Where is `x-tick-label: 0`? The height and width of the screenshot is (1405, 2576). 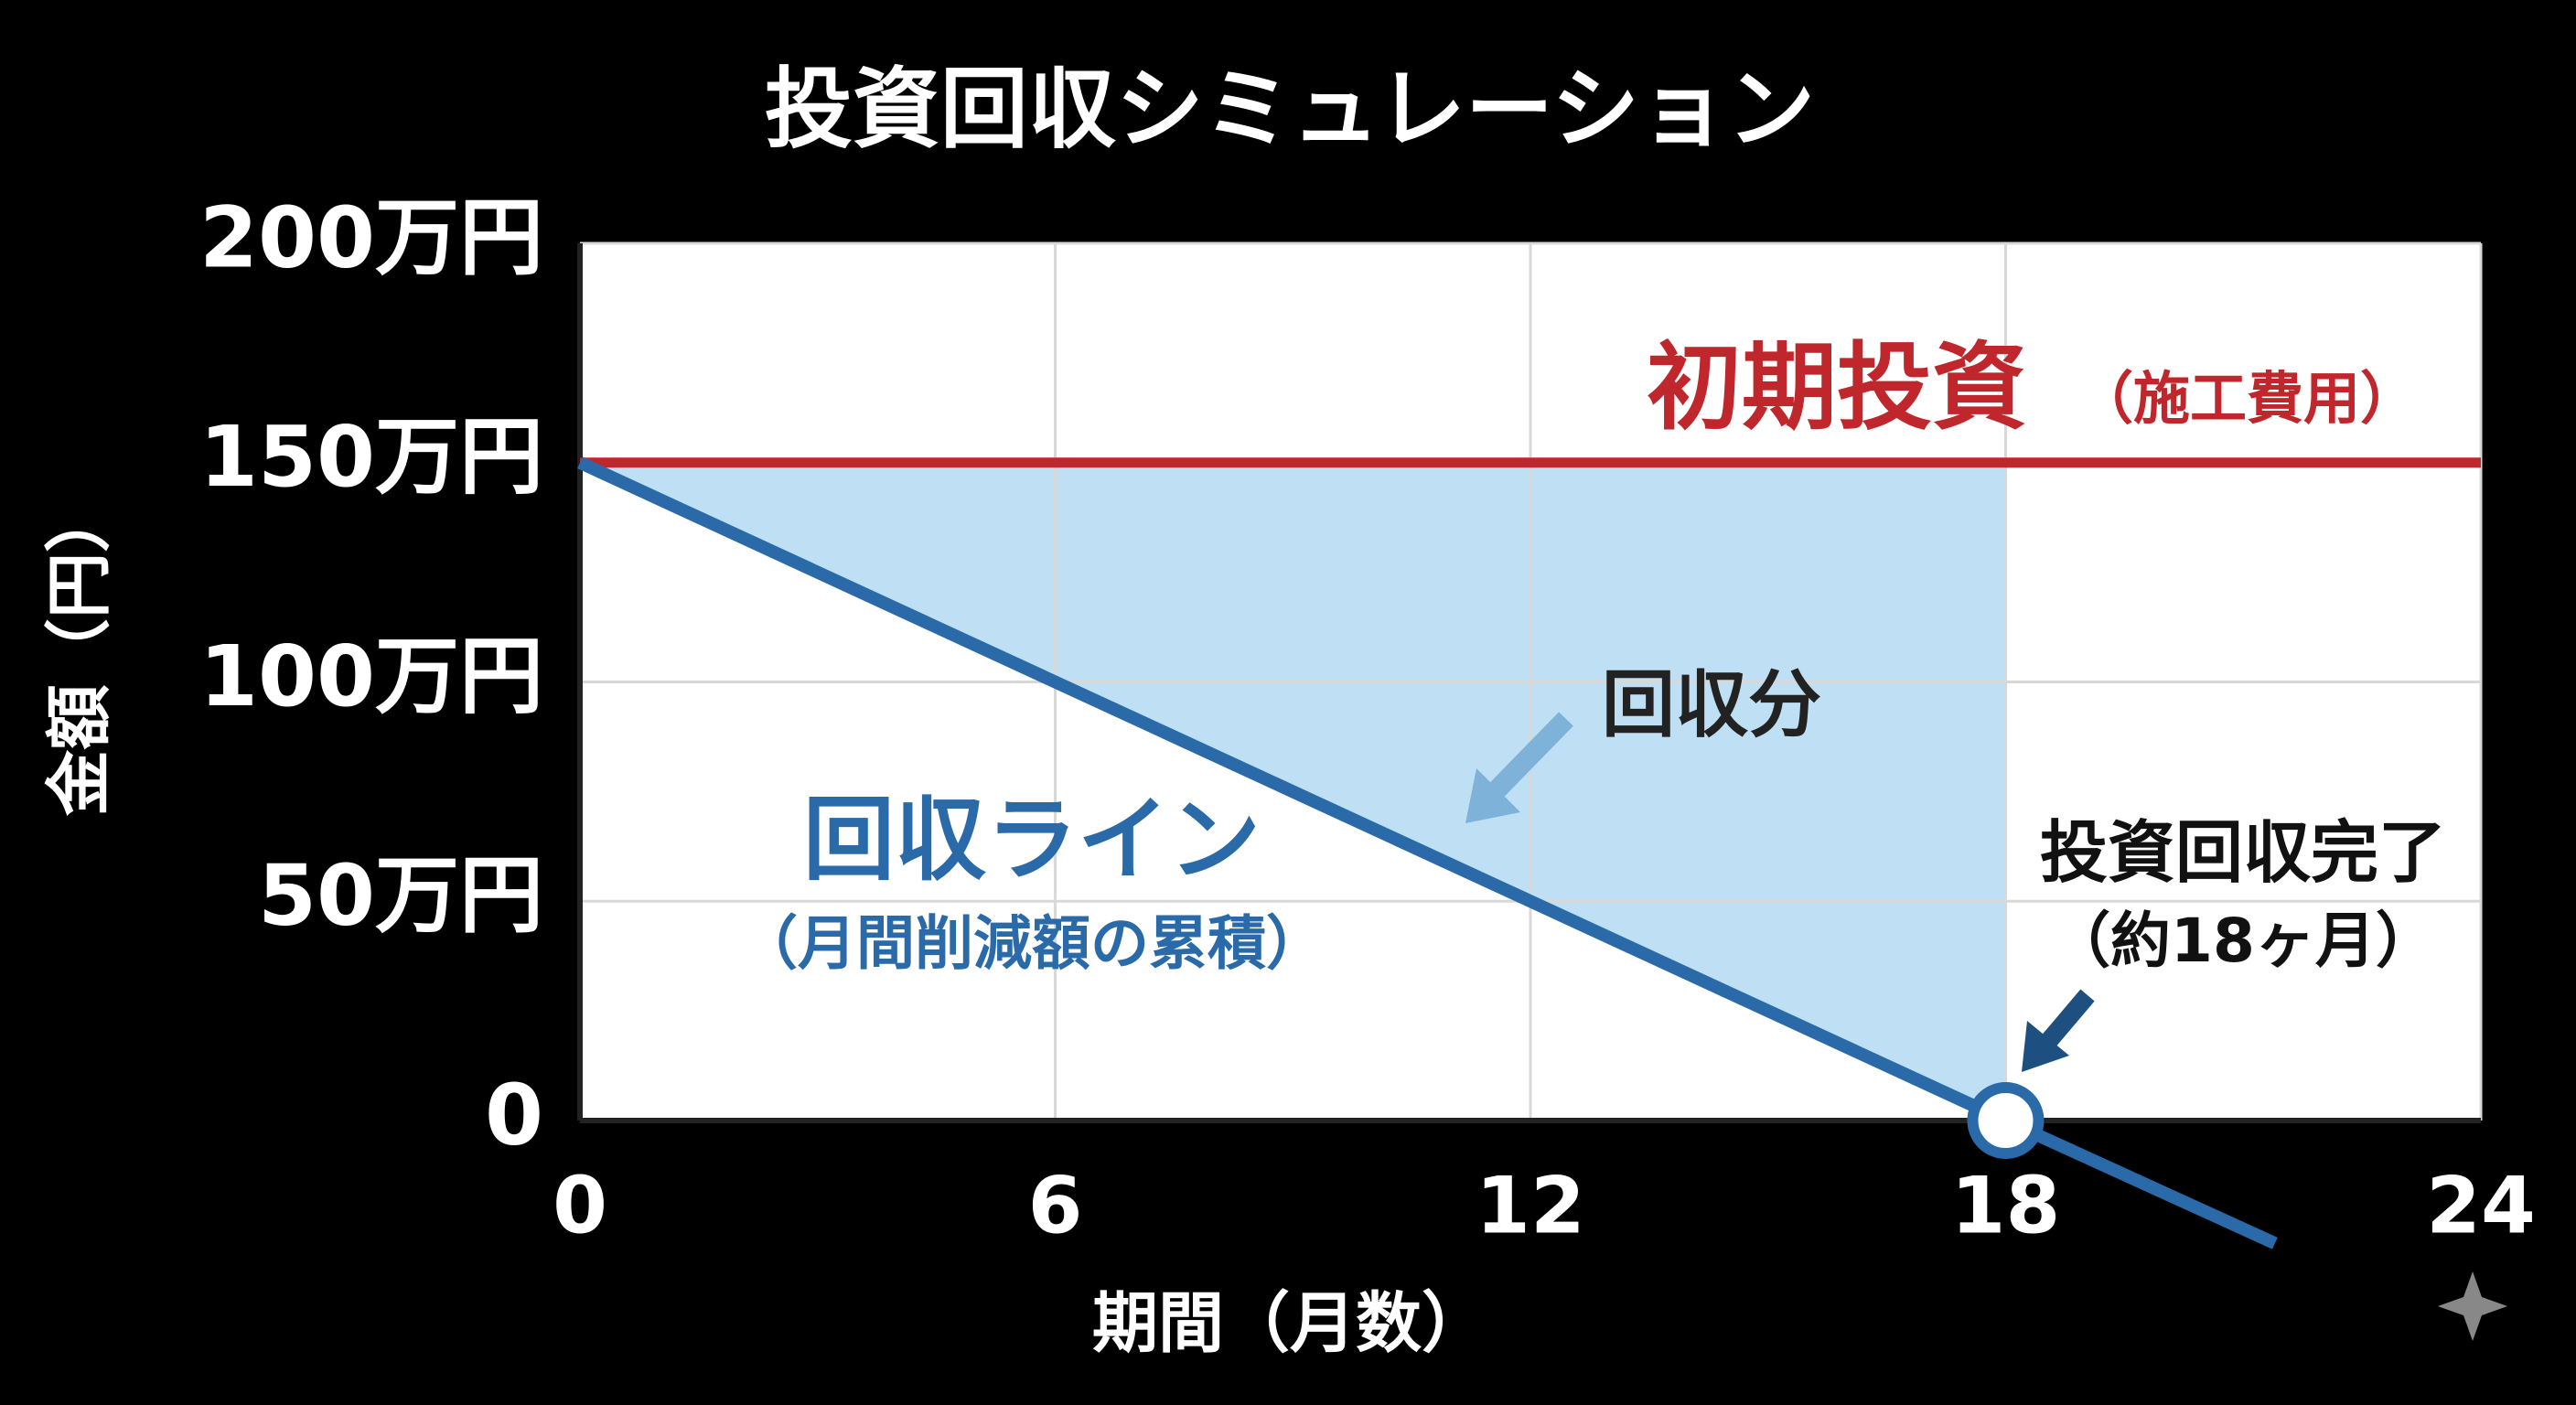 x-tick-label: 0 is located at coordinates (580, 1206).